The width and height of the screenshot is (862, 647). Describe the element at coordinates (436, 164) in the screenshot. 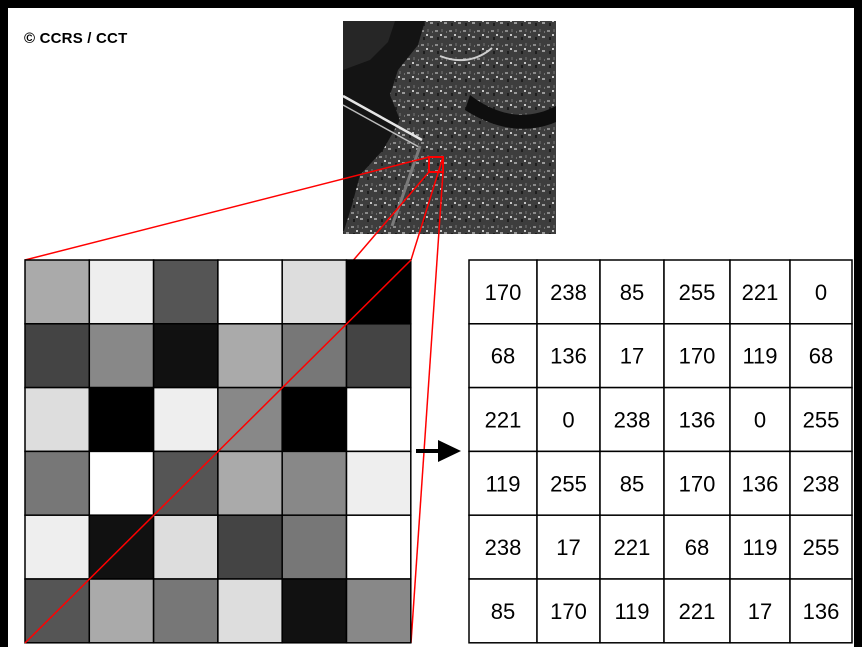

I see `zoom-selection-box` at that location.